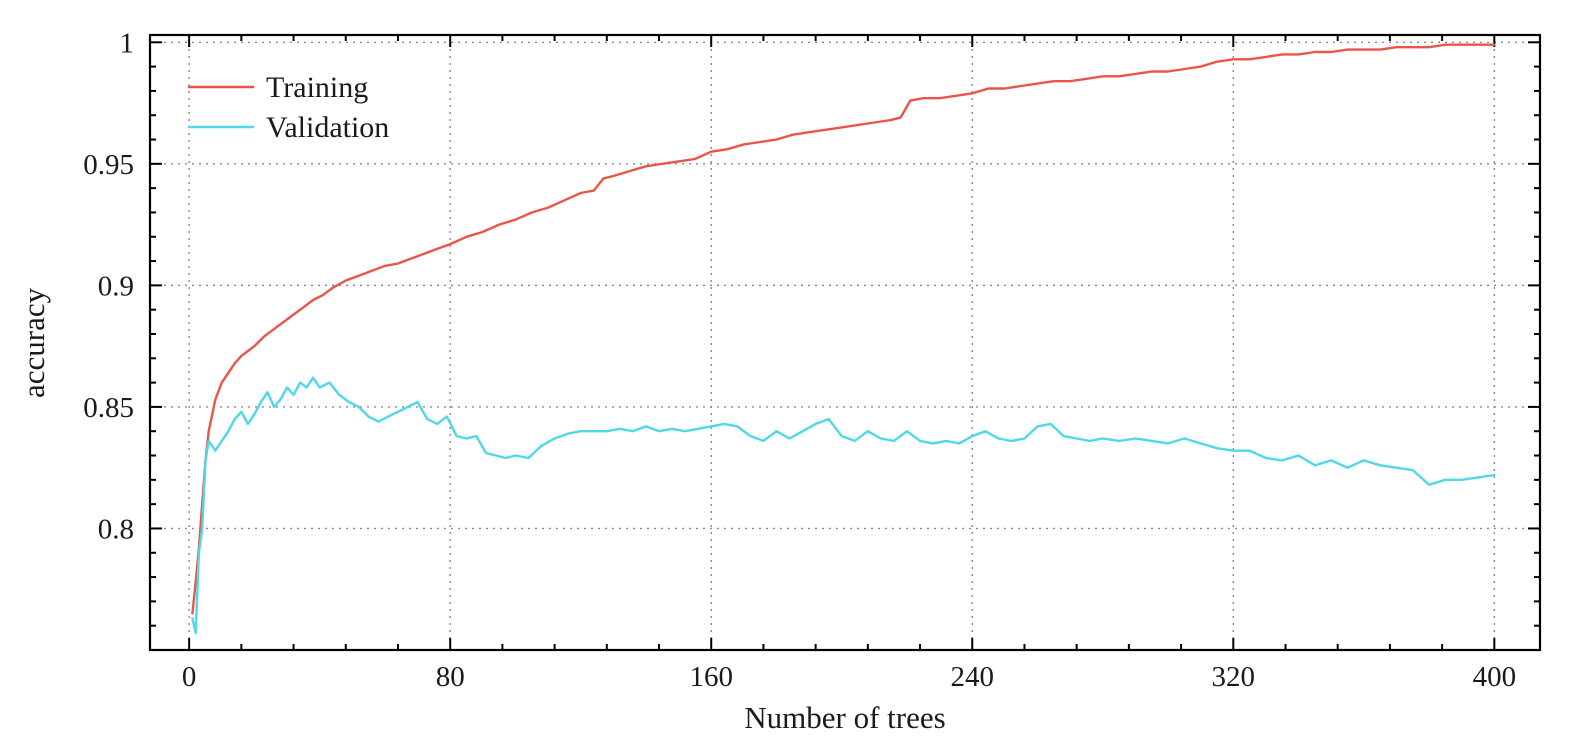 The width and height of the screenshot is (1596, 746). I want to click on x-tick-label: 400, so click(1495, 677).